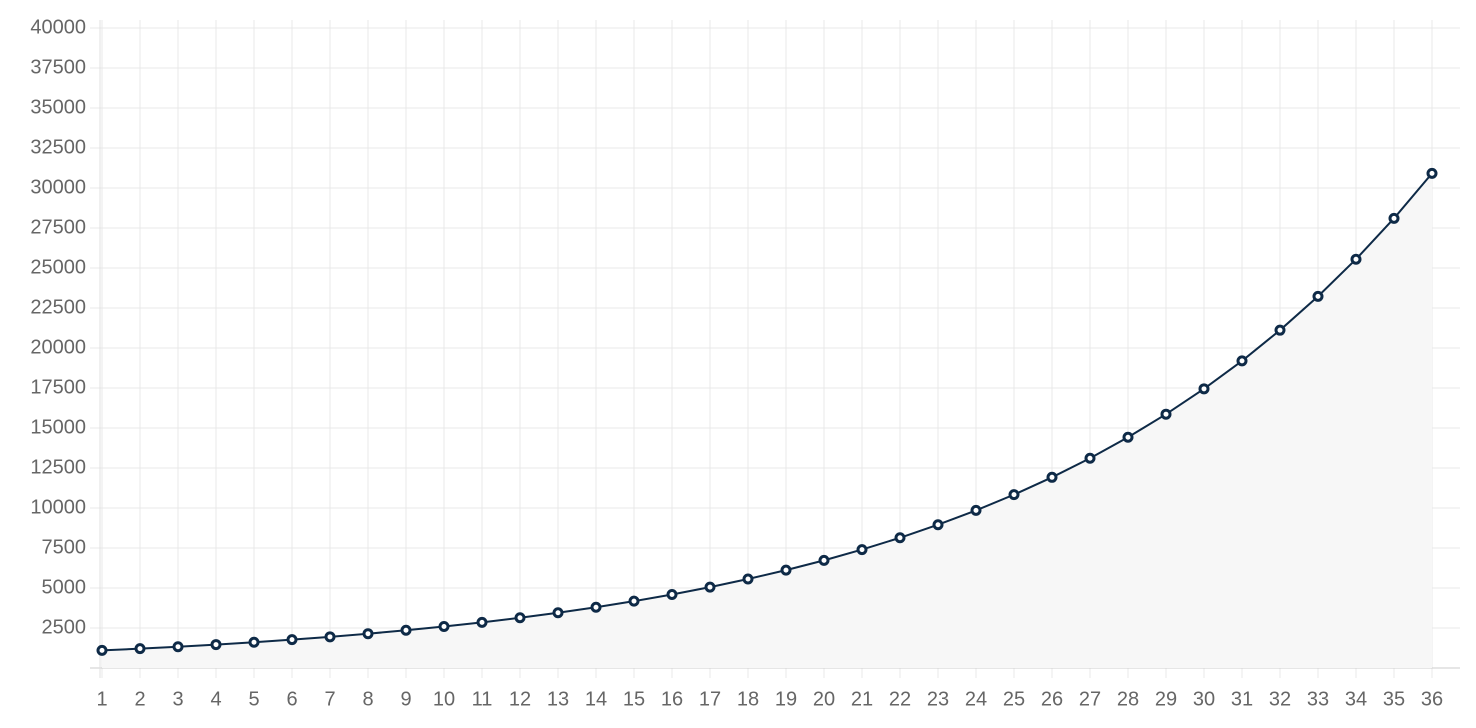 The image size is (1476, 728). Describe the element at coordinates (444, 699) in the screenshot. I see `x-tick-label: 10` at that location.